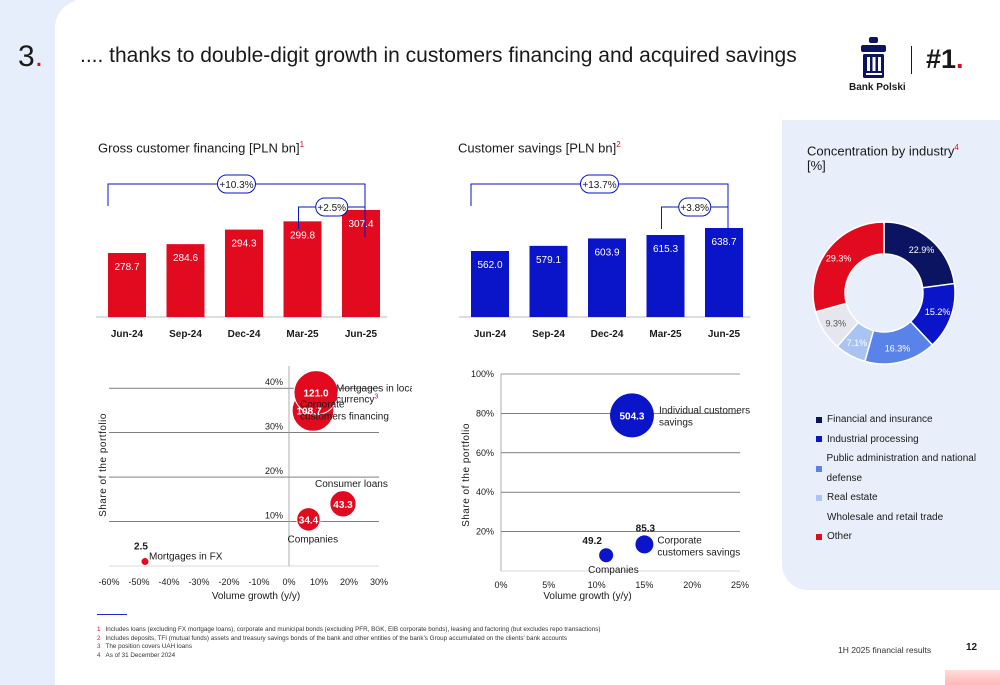 The height and width of the screenshot is (685, 1000). I want to click on donut-slice, so click(848, 267).